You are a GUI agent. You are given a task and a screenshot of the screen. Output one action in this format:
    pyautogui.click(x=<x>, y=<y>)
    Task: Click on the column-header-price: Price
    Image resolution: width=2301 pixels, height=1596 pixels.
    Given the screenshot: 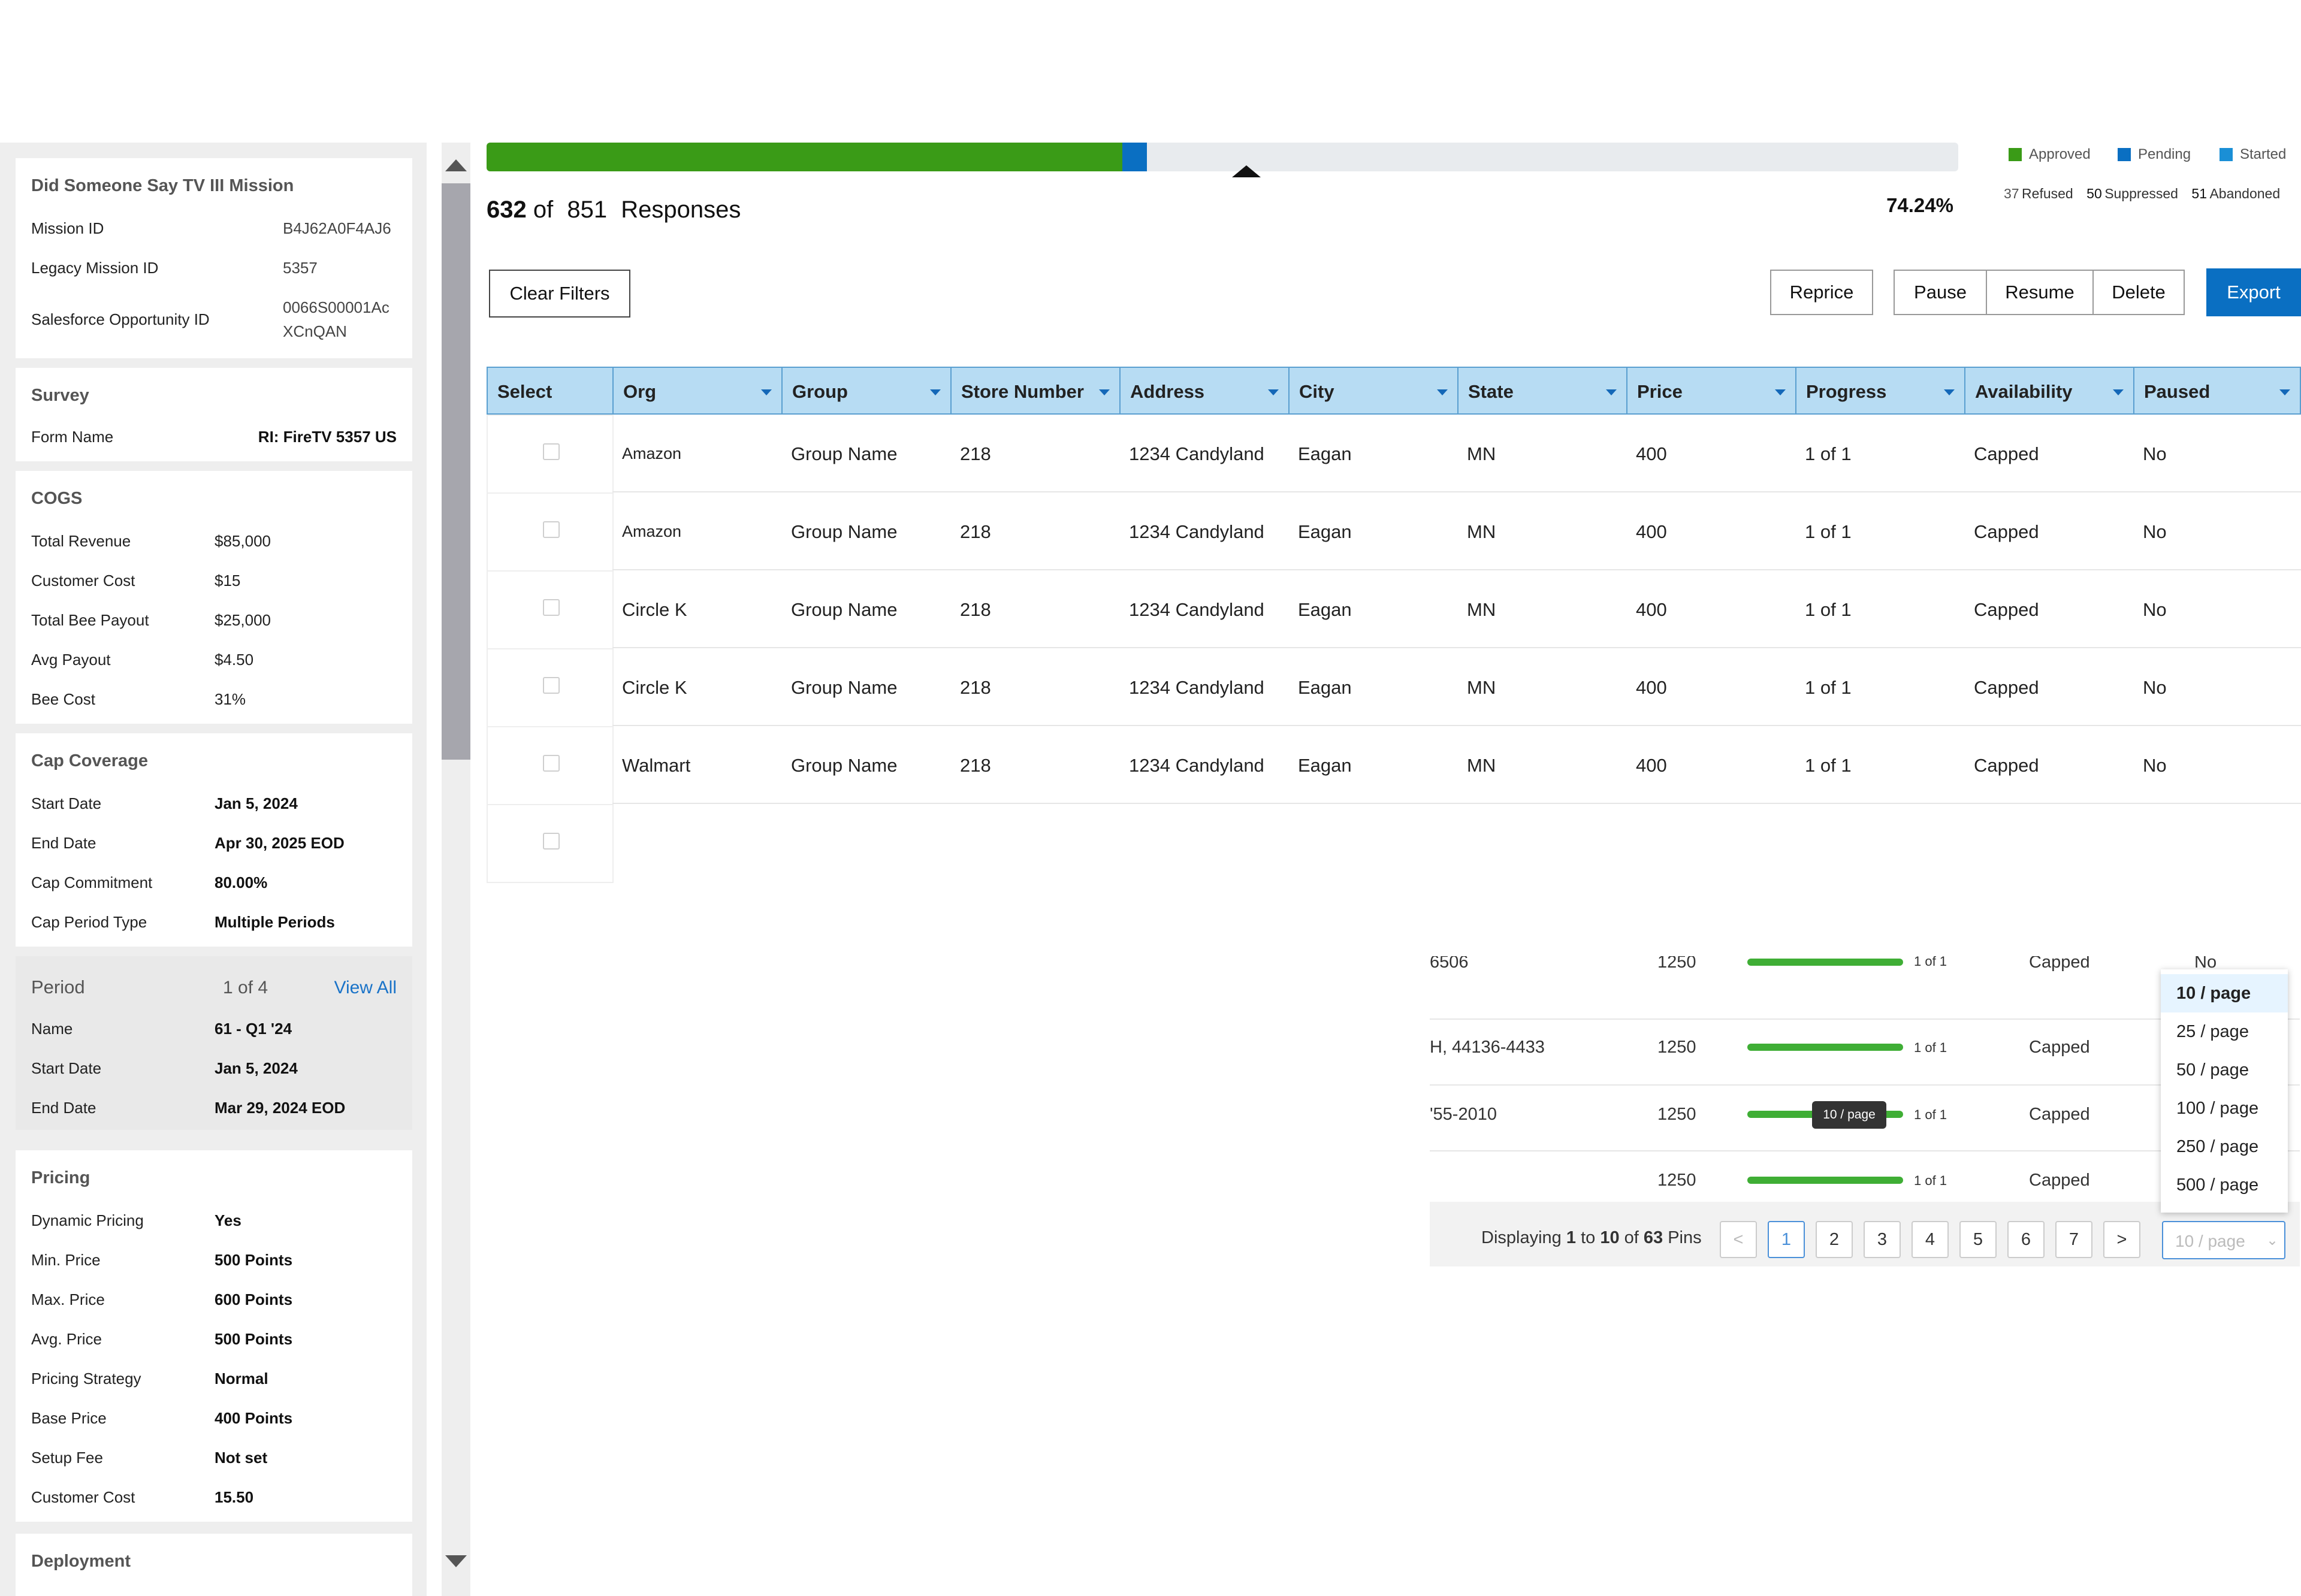 What is the action you would take?
    pyautogui.click(x=1711, y=391)
    